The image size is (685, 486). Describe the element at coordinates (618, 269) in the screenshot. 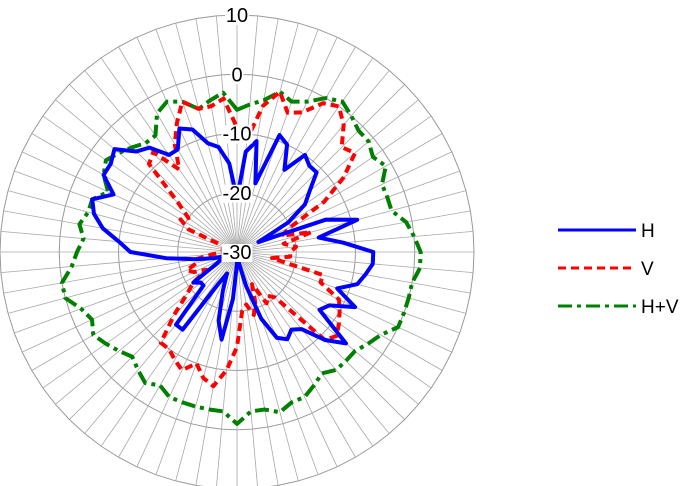

I see `legend: HV H+V` at that location.